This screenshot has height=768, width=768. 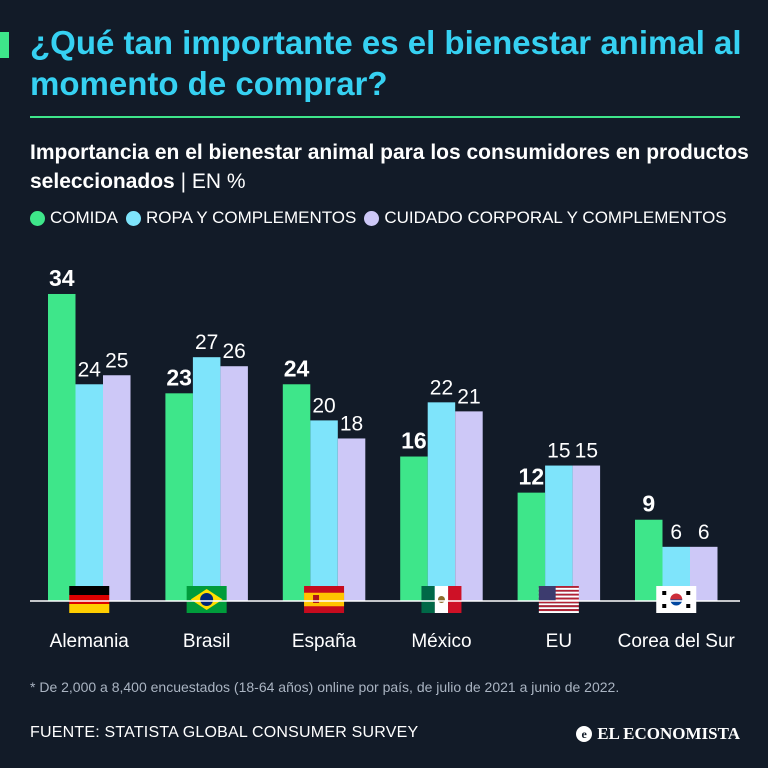 I want to click on legend-item-ropa: ROPA Y COMPLEMENTOS, so click(x=241, y=218).